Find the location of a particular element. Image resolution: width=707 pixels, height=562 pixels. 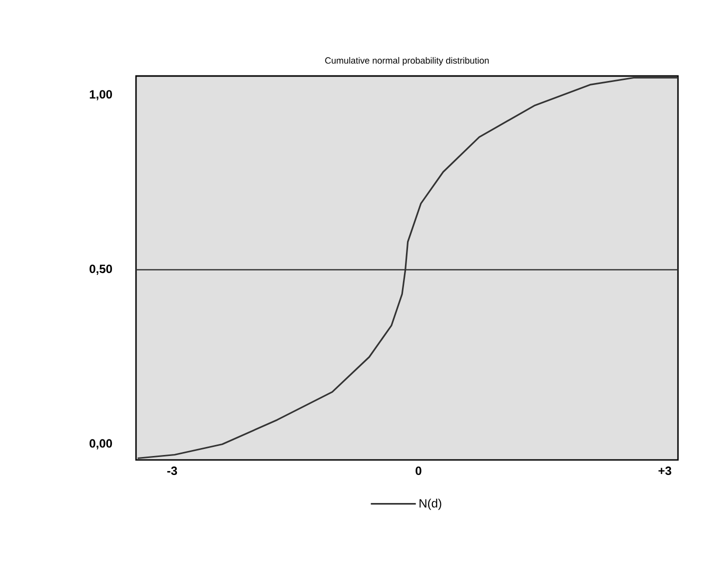

x-tick-label: -3 is located at coordinates (172, 471).